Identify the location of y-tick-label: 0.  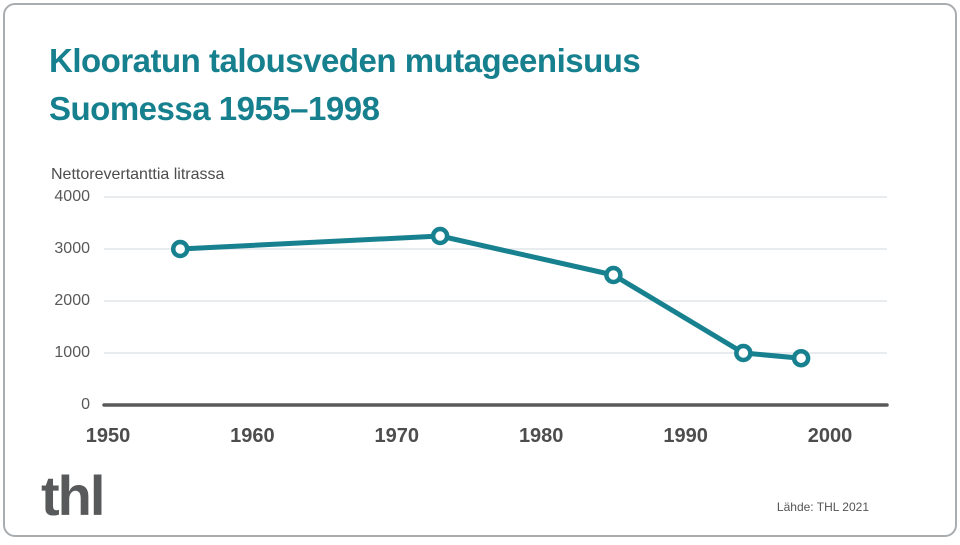
(85, 404).